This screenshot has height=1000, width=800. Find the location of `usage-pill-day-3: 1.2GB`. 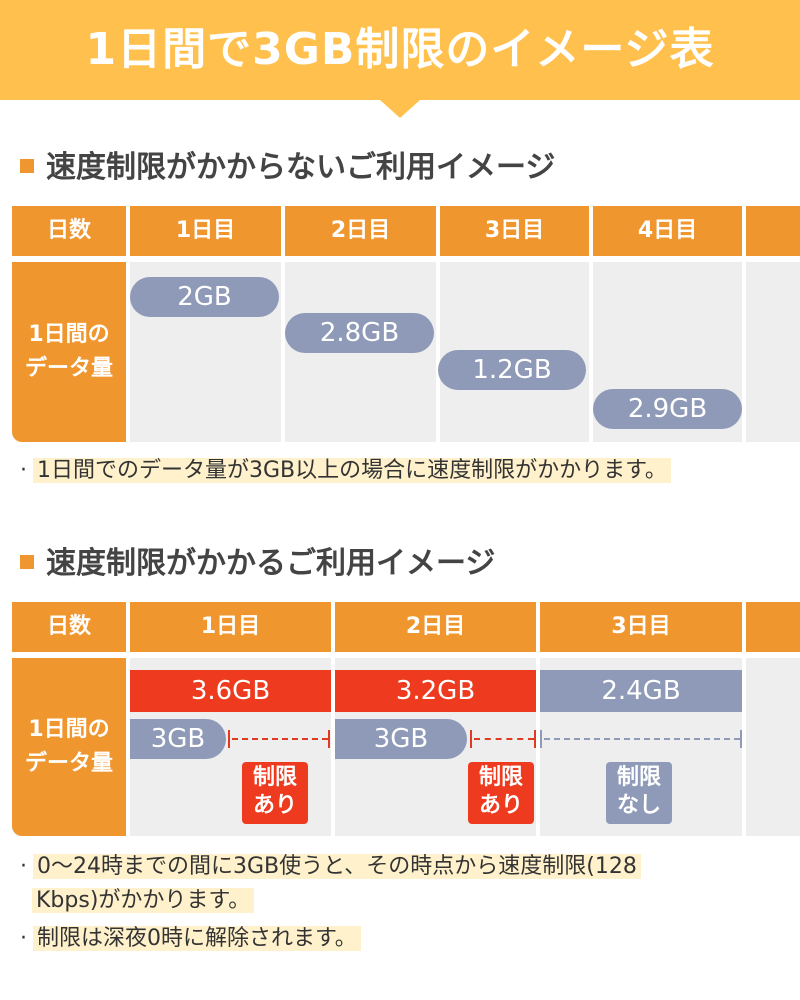

usage-pill-day-3: 1.2GB is located at coordinates (512, 370).